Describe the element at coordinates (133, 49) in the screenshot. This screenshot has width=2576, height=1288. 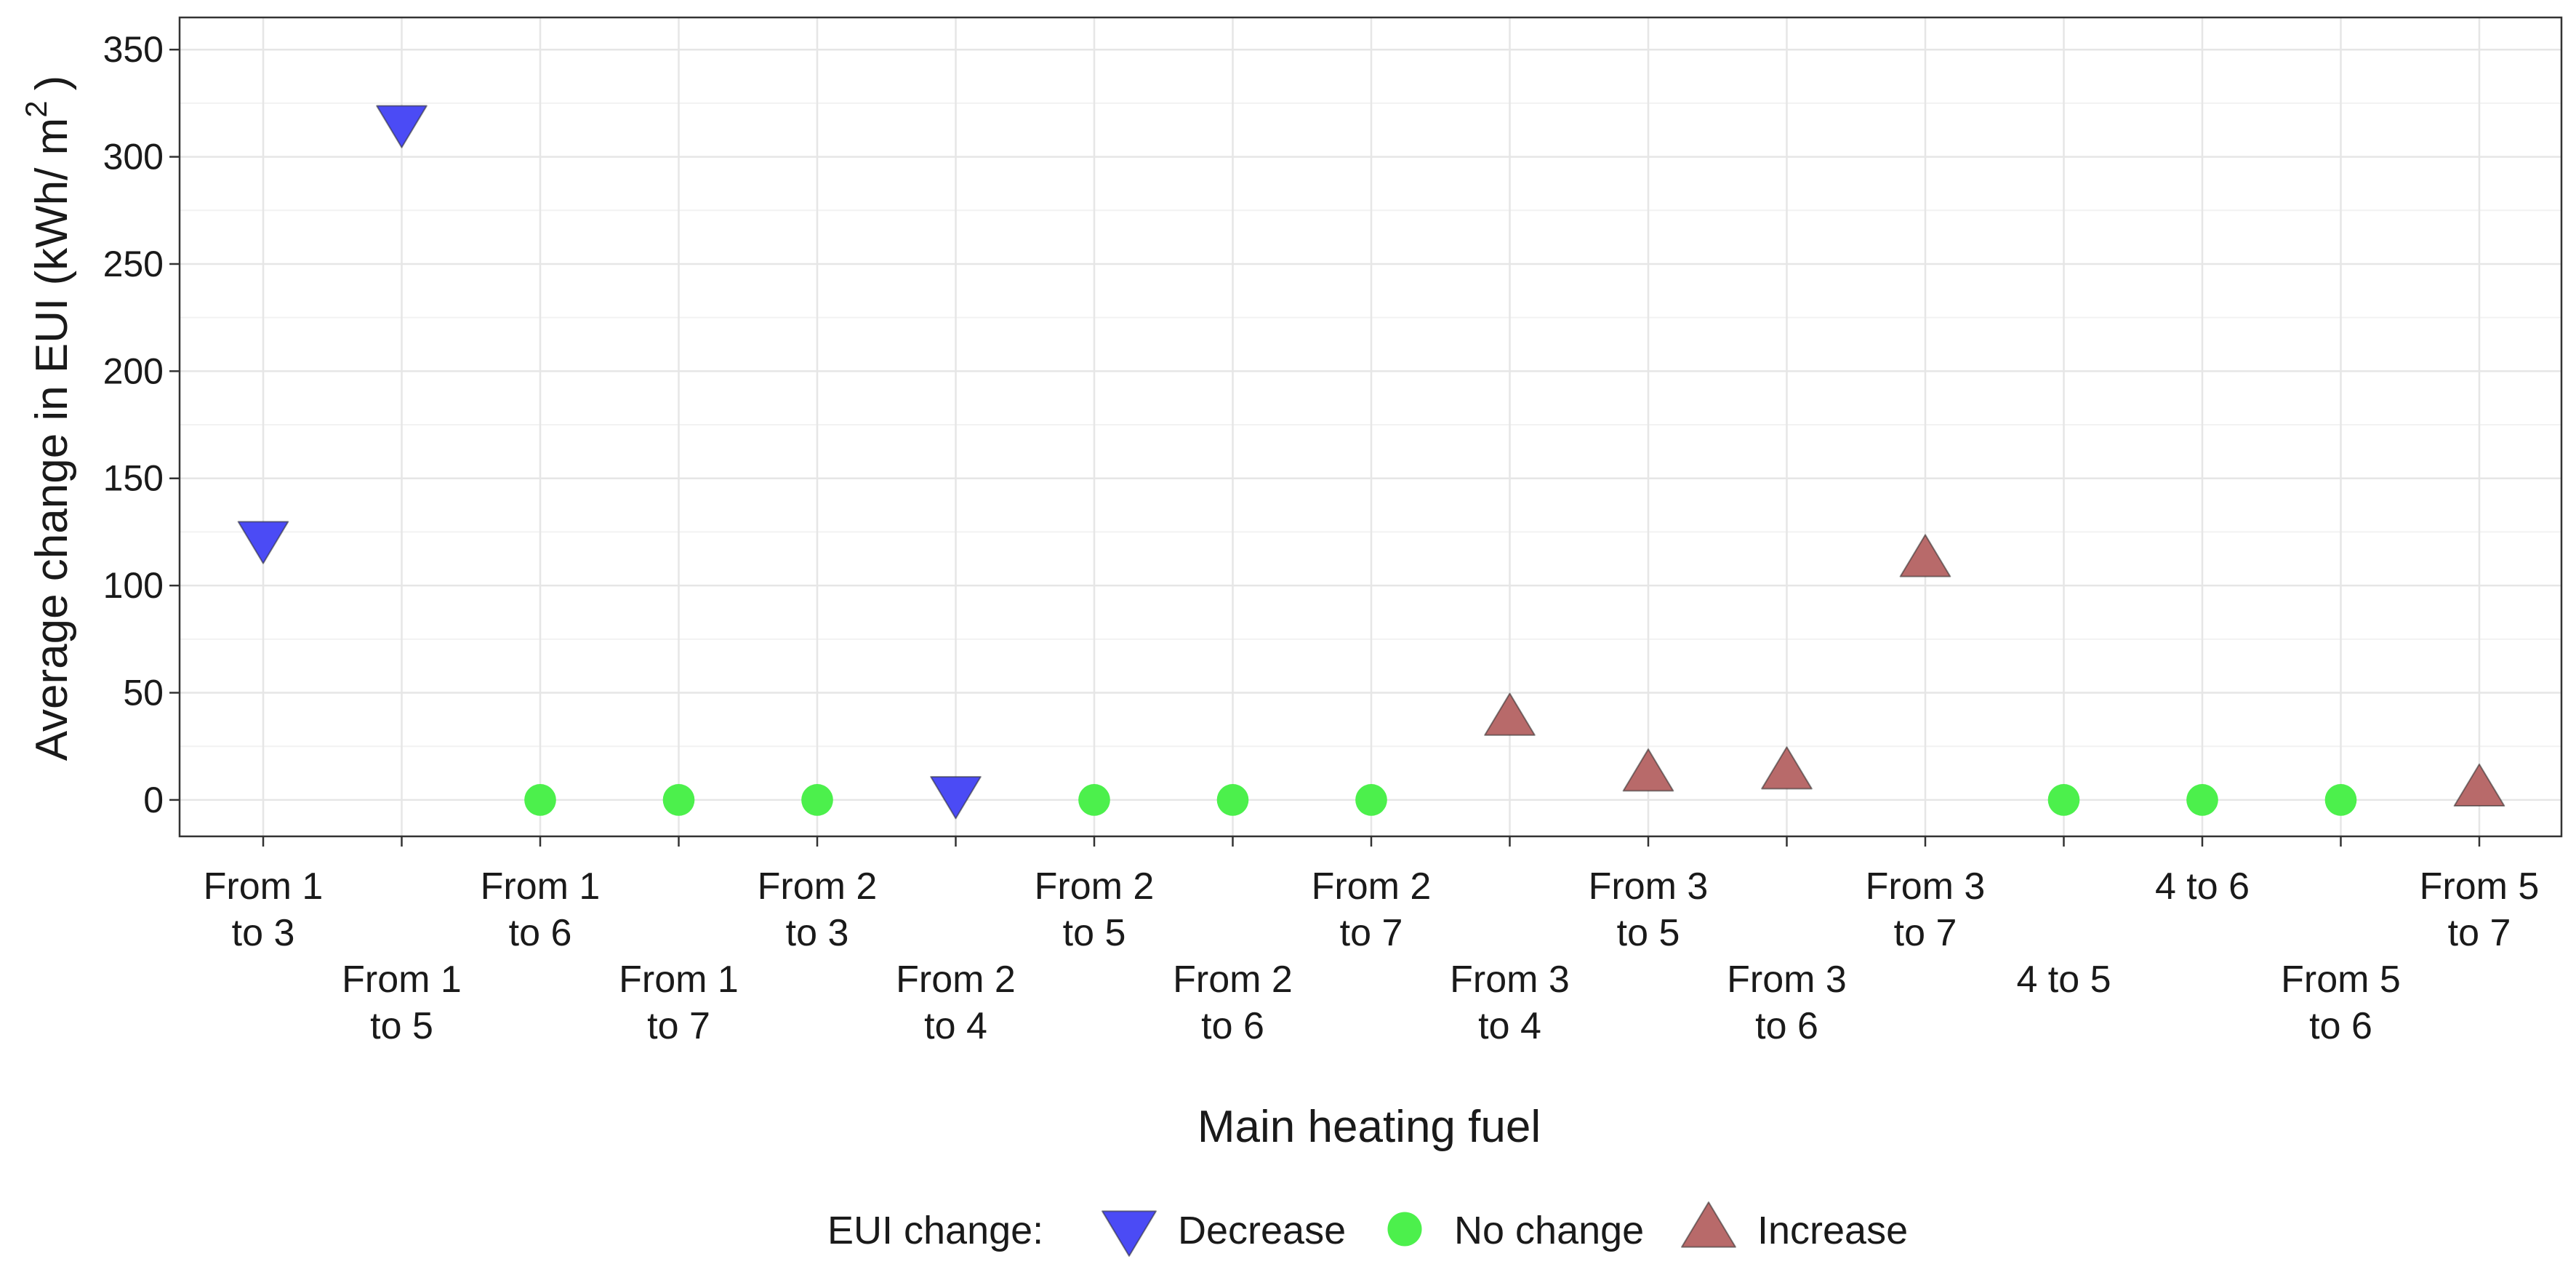
I see `y-tick-label: 350` at that location.